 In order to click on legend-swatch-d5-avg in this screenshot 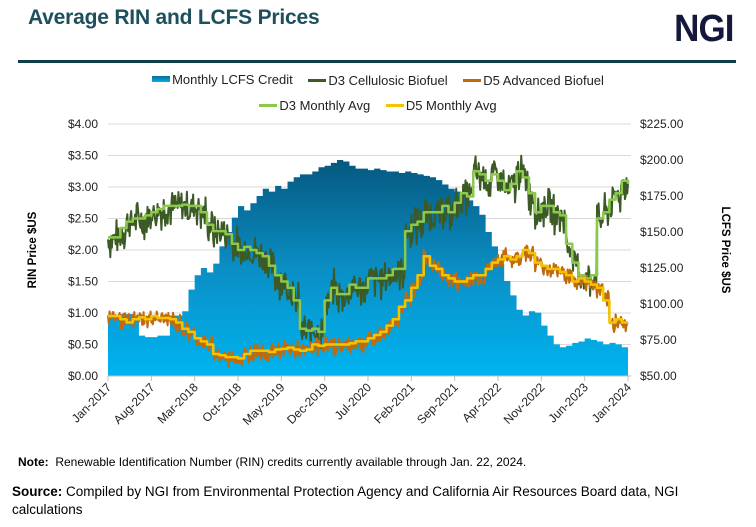, I will do `click(394, 105)`.